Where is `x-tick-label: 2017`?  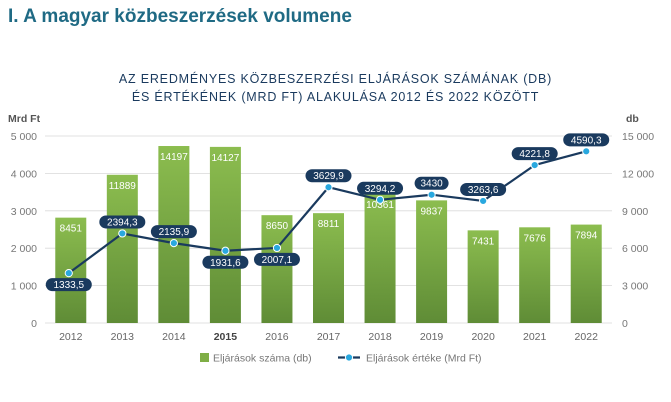
x-tick-label: 2017 is located at coordinates (329, 337).